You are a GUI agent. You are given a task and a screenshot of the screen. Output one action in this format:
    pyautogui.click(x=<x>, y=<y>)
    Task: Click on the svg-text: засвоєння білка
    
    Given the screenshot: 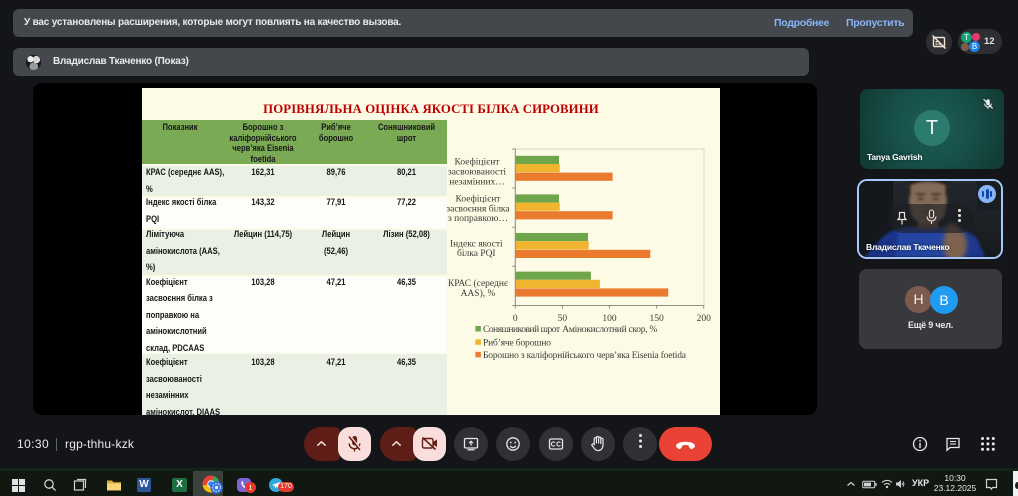 What is the action you would take?
    pyautogui.click(x=478, y=209)
    